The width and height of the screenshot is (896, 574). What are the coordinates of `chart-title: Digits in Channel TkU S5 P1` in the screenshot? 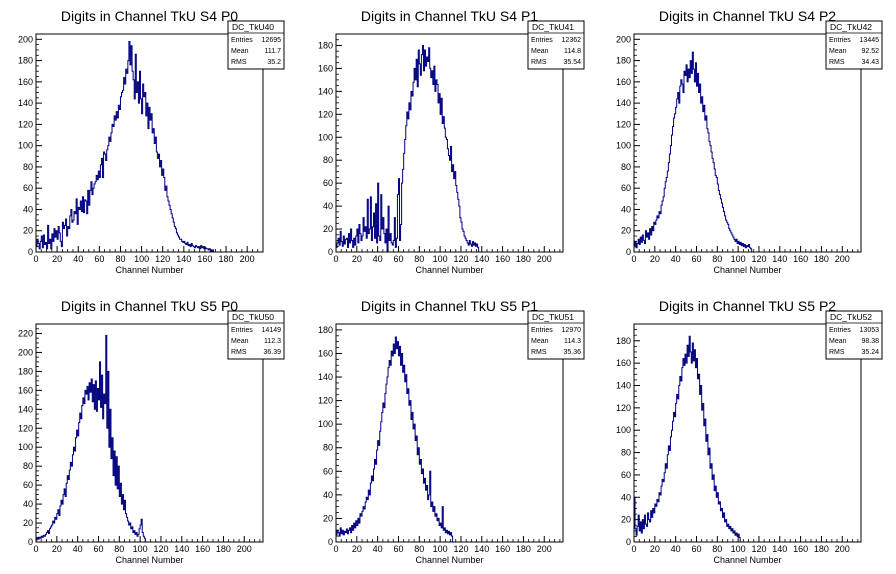 It's located at (449, 306).